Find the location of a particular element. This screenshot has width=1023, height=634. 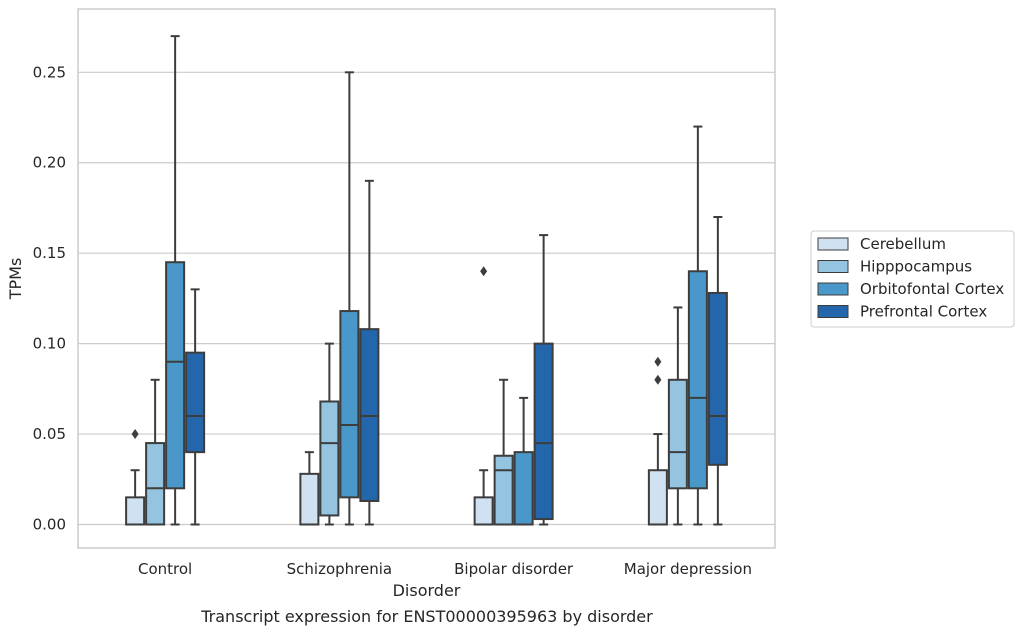

y-tick-label: 0.00 is located at coordinates (49, 524).